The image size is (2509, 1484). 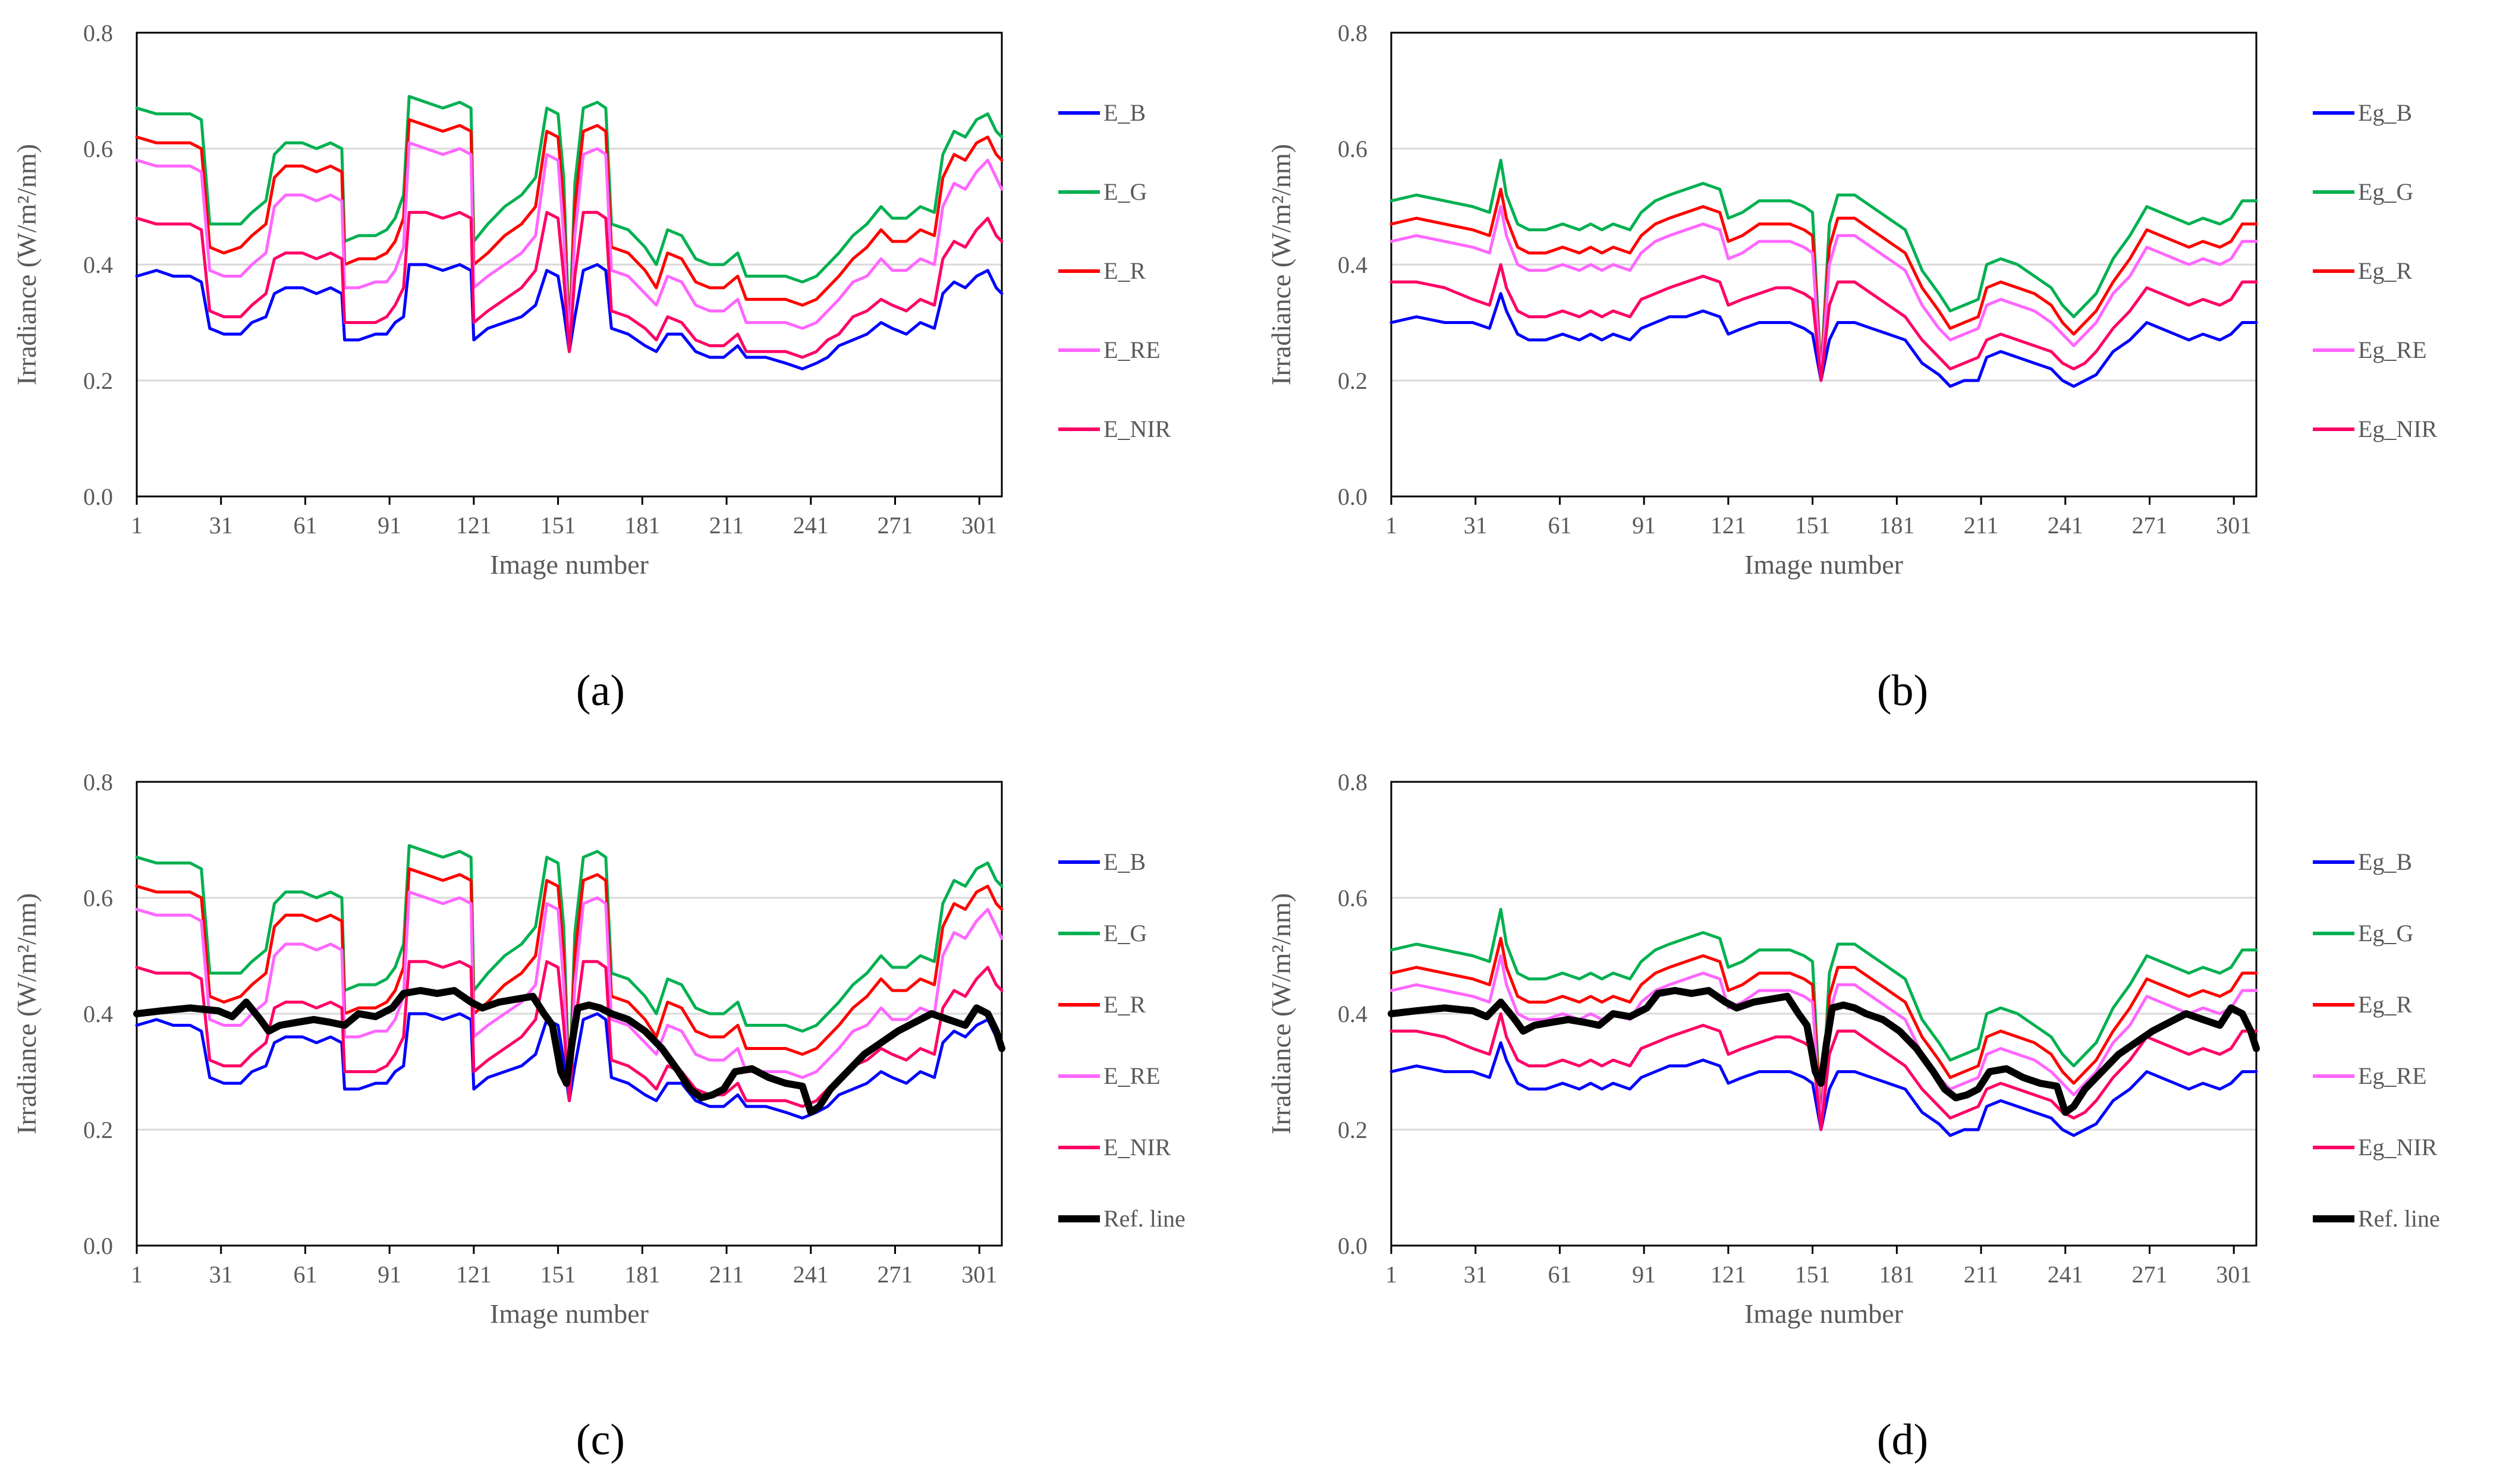 What do you see at coordinates (2385, 933) in the screenshot?
I see `legend-label: Eg_G` at bounding box center [2385, 933].